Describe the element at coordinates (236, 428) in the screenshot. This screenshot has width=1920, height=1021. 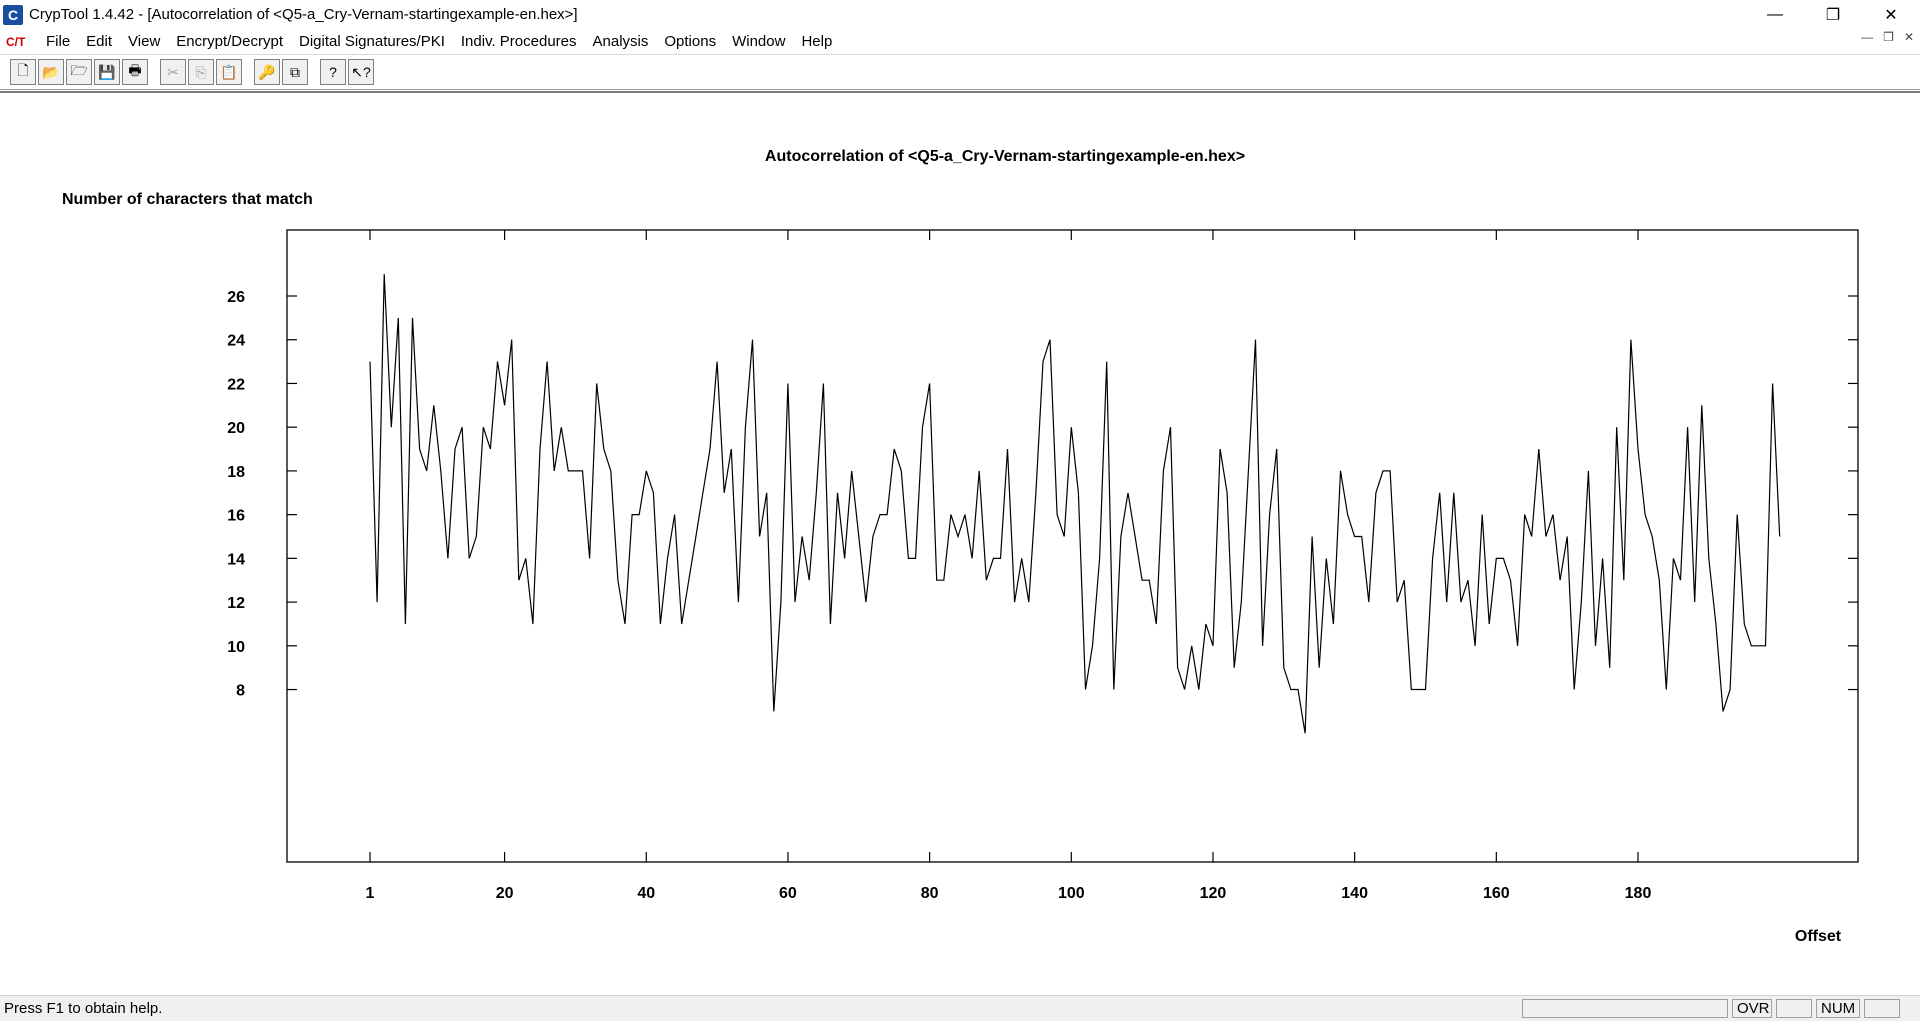
I see `y-tick-label: 20` at that location.